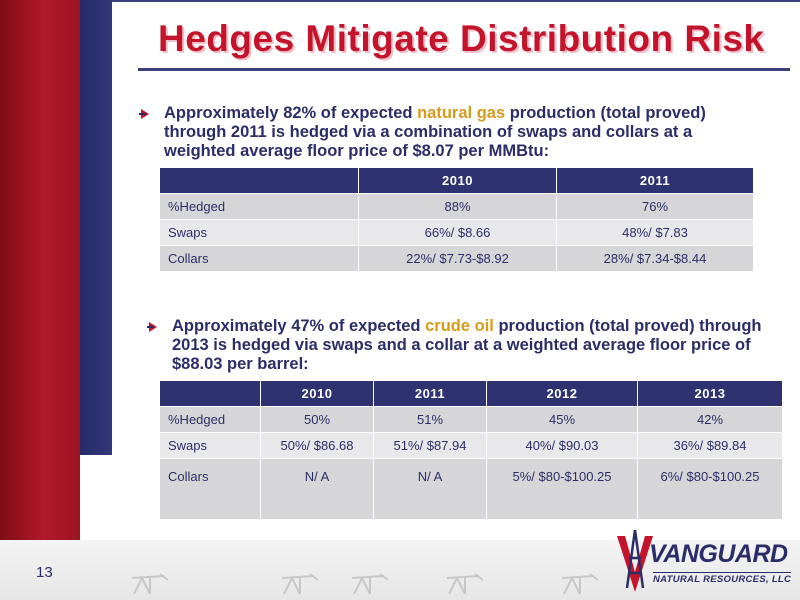 Image resolution: width=800 pixels, height=600 pixels. Describe the element at coordinates (635, 560) in the screenshot. I see `derrick-logo-icon` at that location.